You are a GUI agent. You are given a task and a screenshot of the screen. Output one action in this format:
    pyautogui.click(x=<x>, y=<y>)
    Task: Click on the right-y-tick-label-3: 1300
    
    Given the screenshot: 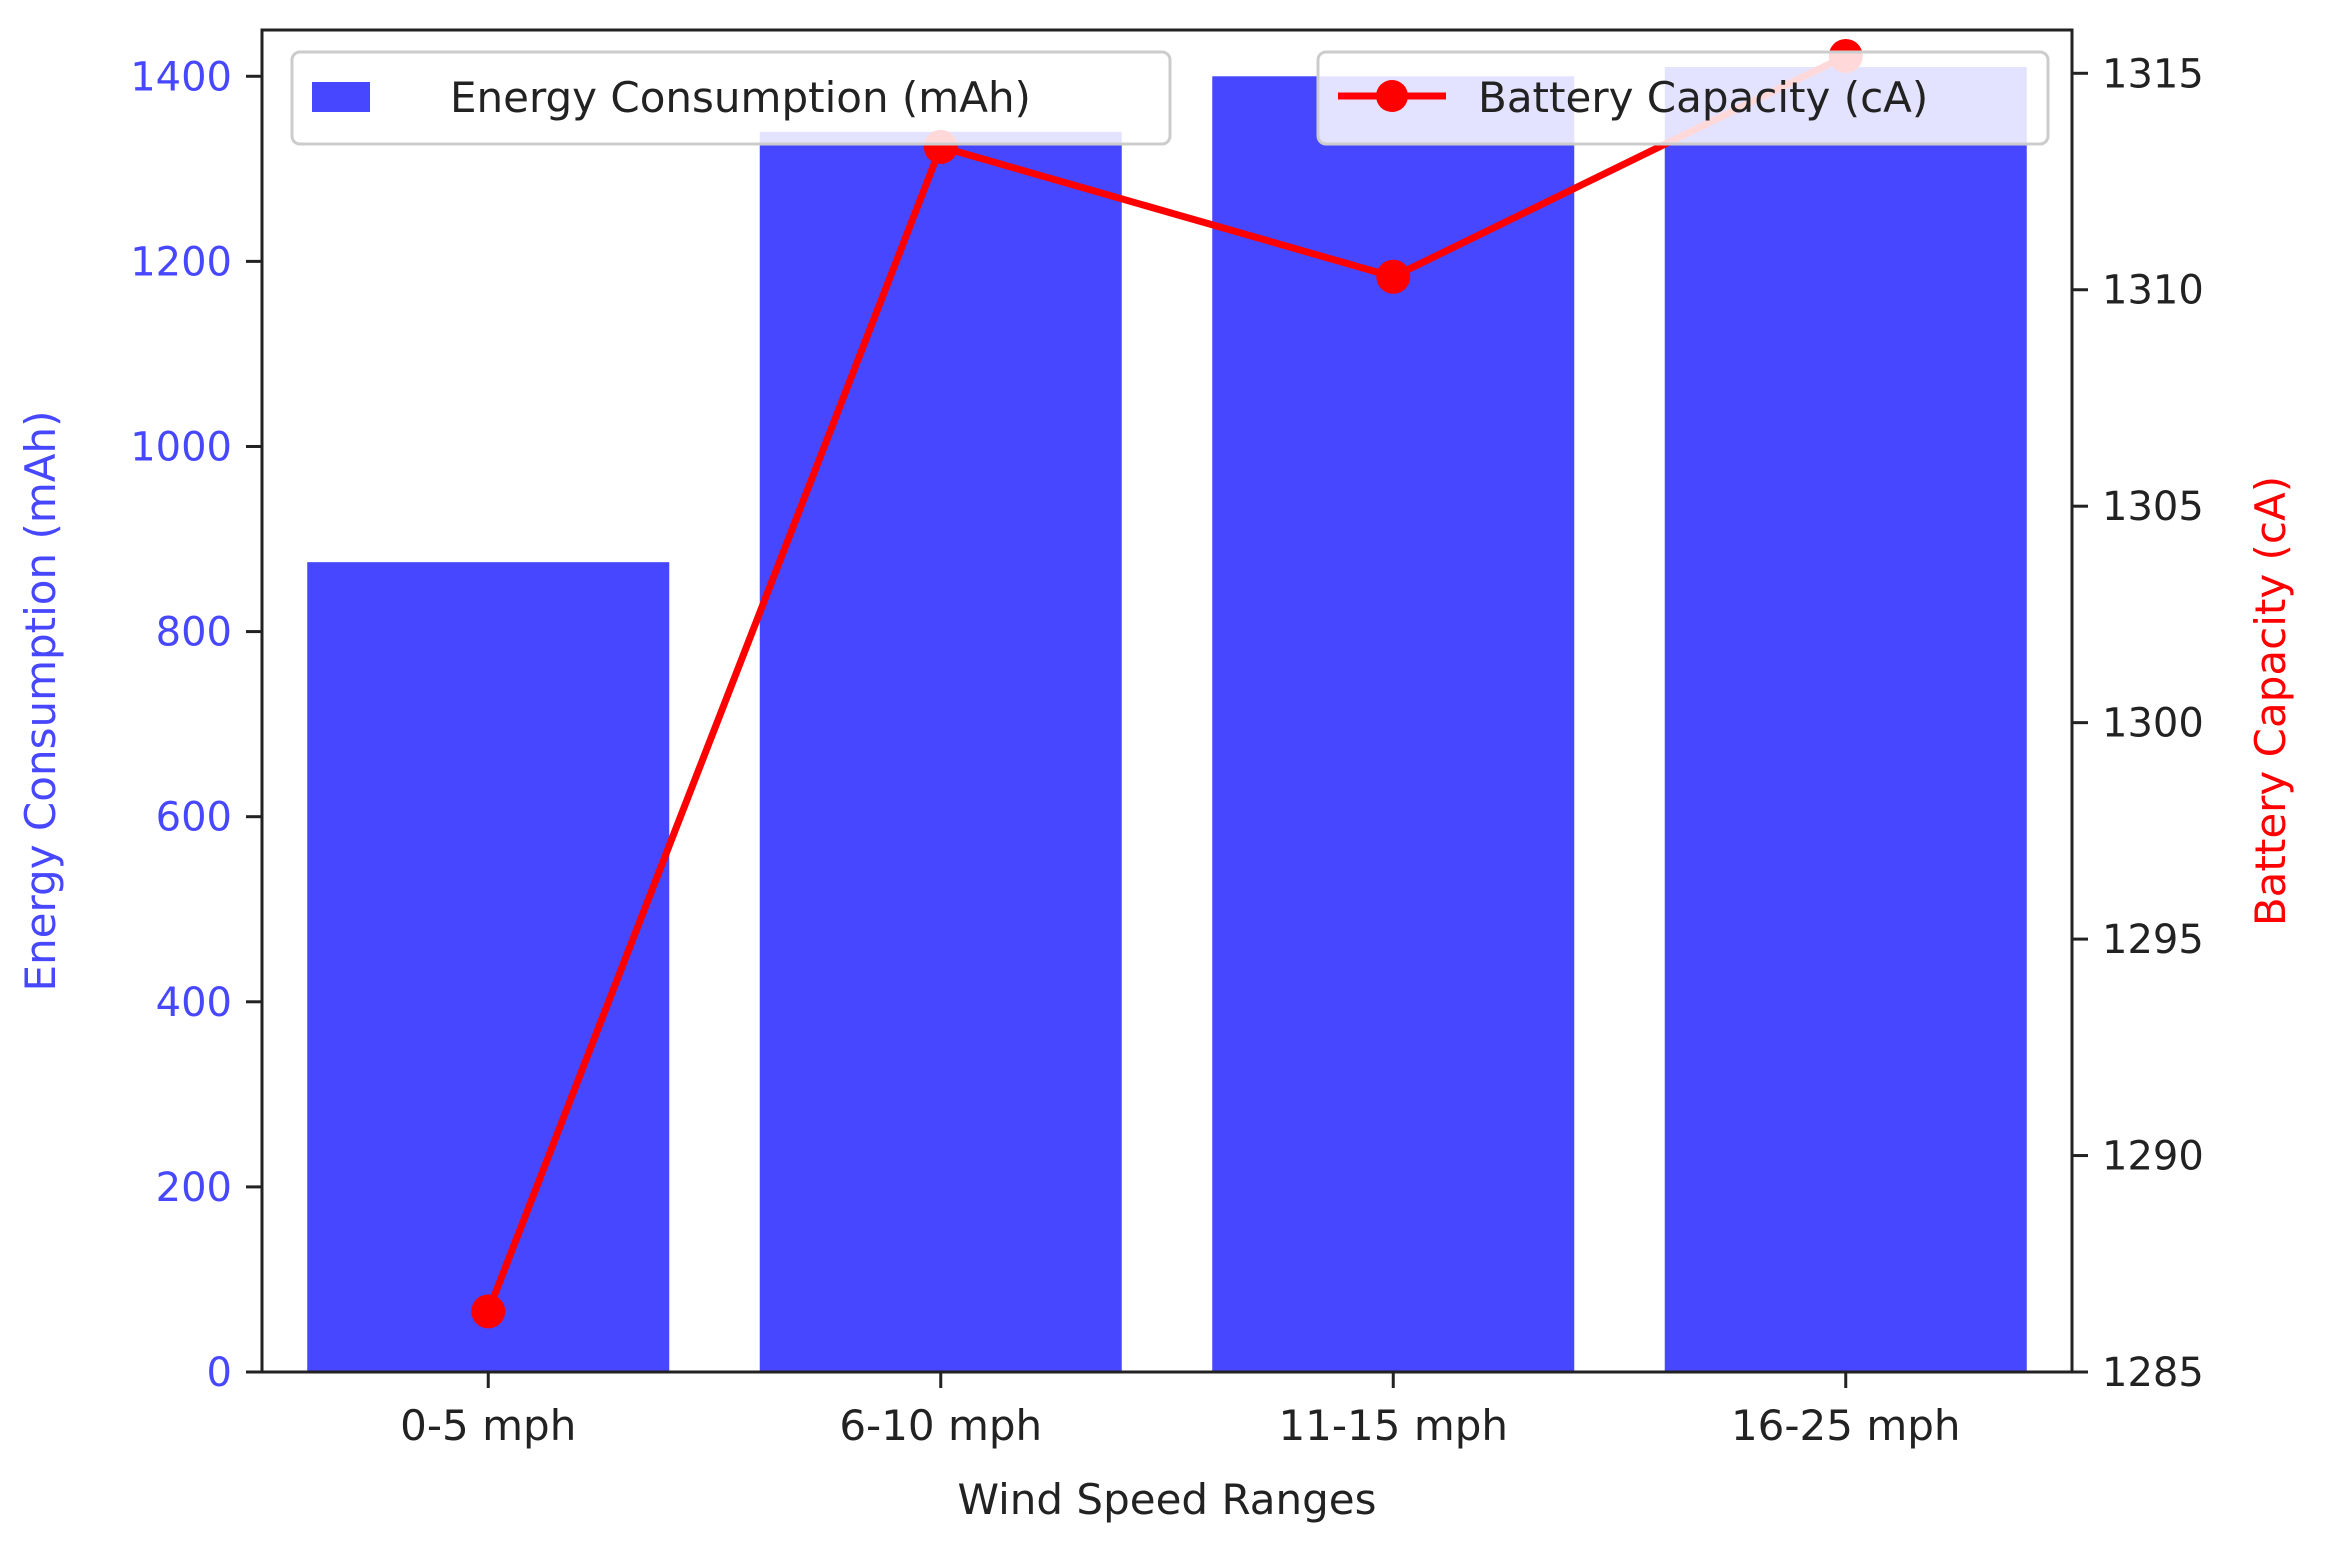 What is the action you would take?
    pyautogui.click(x=2153, y=724)
    